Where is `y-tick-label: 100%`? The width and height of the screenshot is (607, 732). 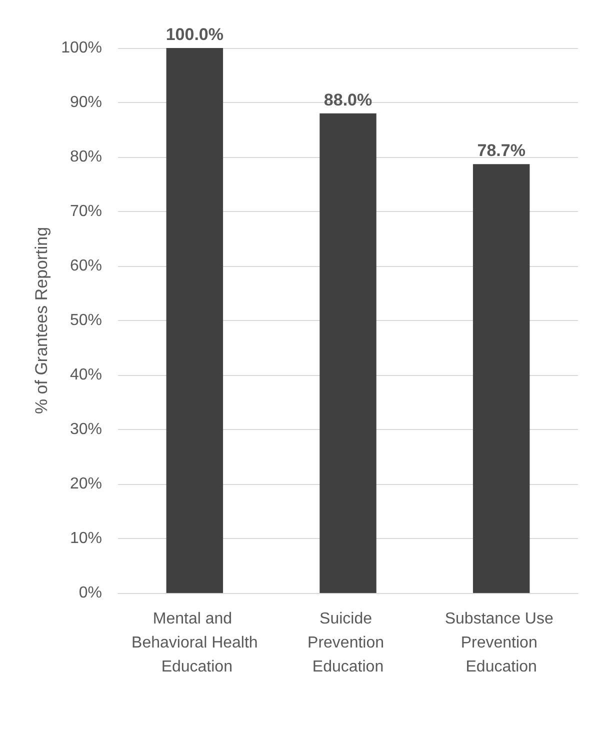
y-tick-label: 100% is located at coordinates (81, 48).